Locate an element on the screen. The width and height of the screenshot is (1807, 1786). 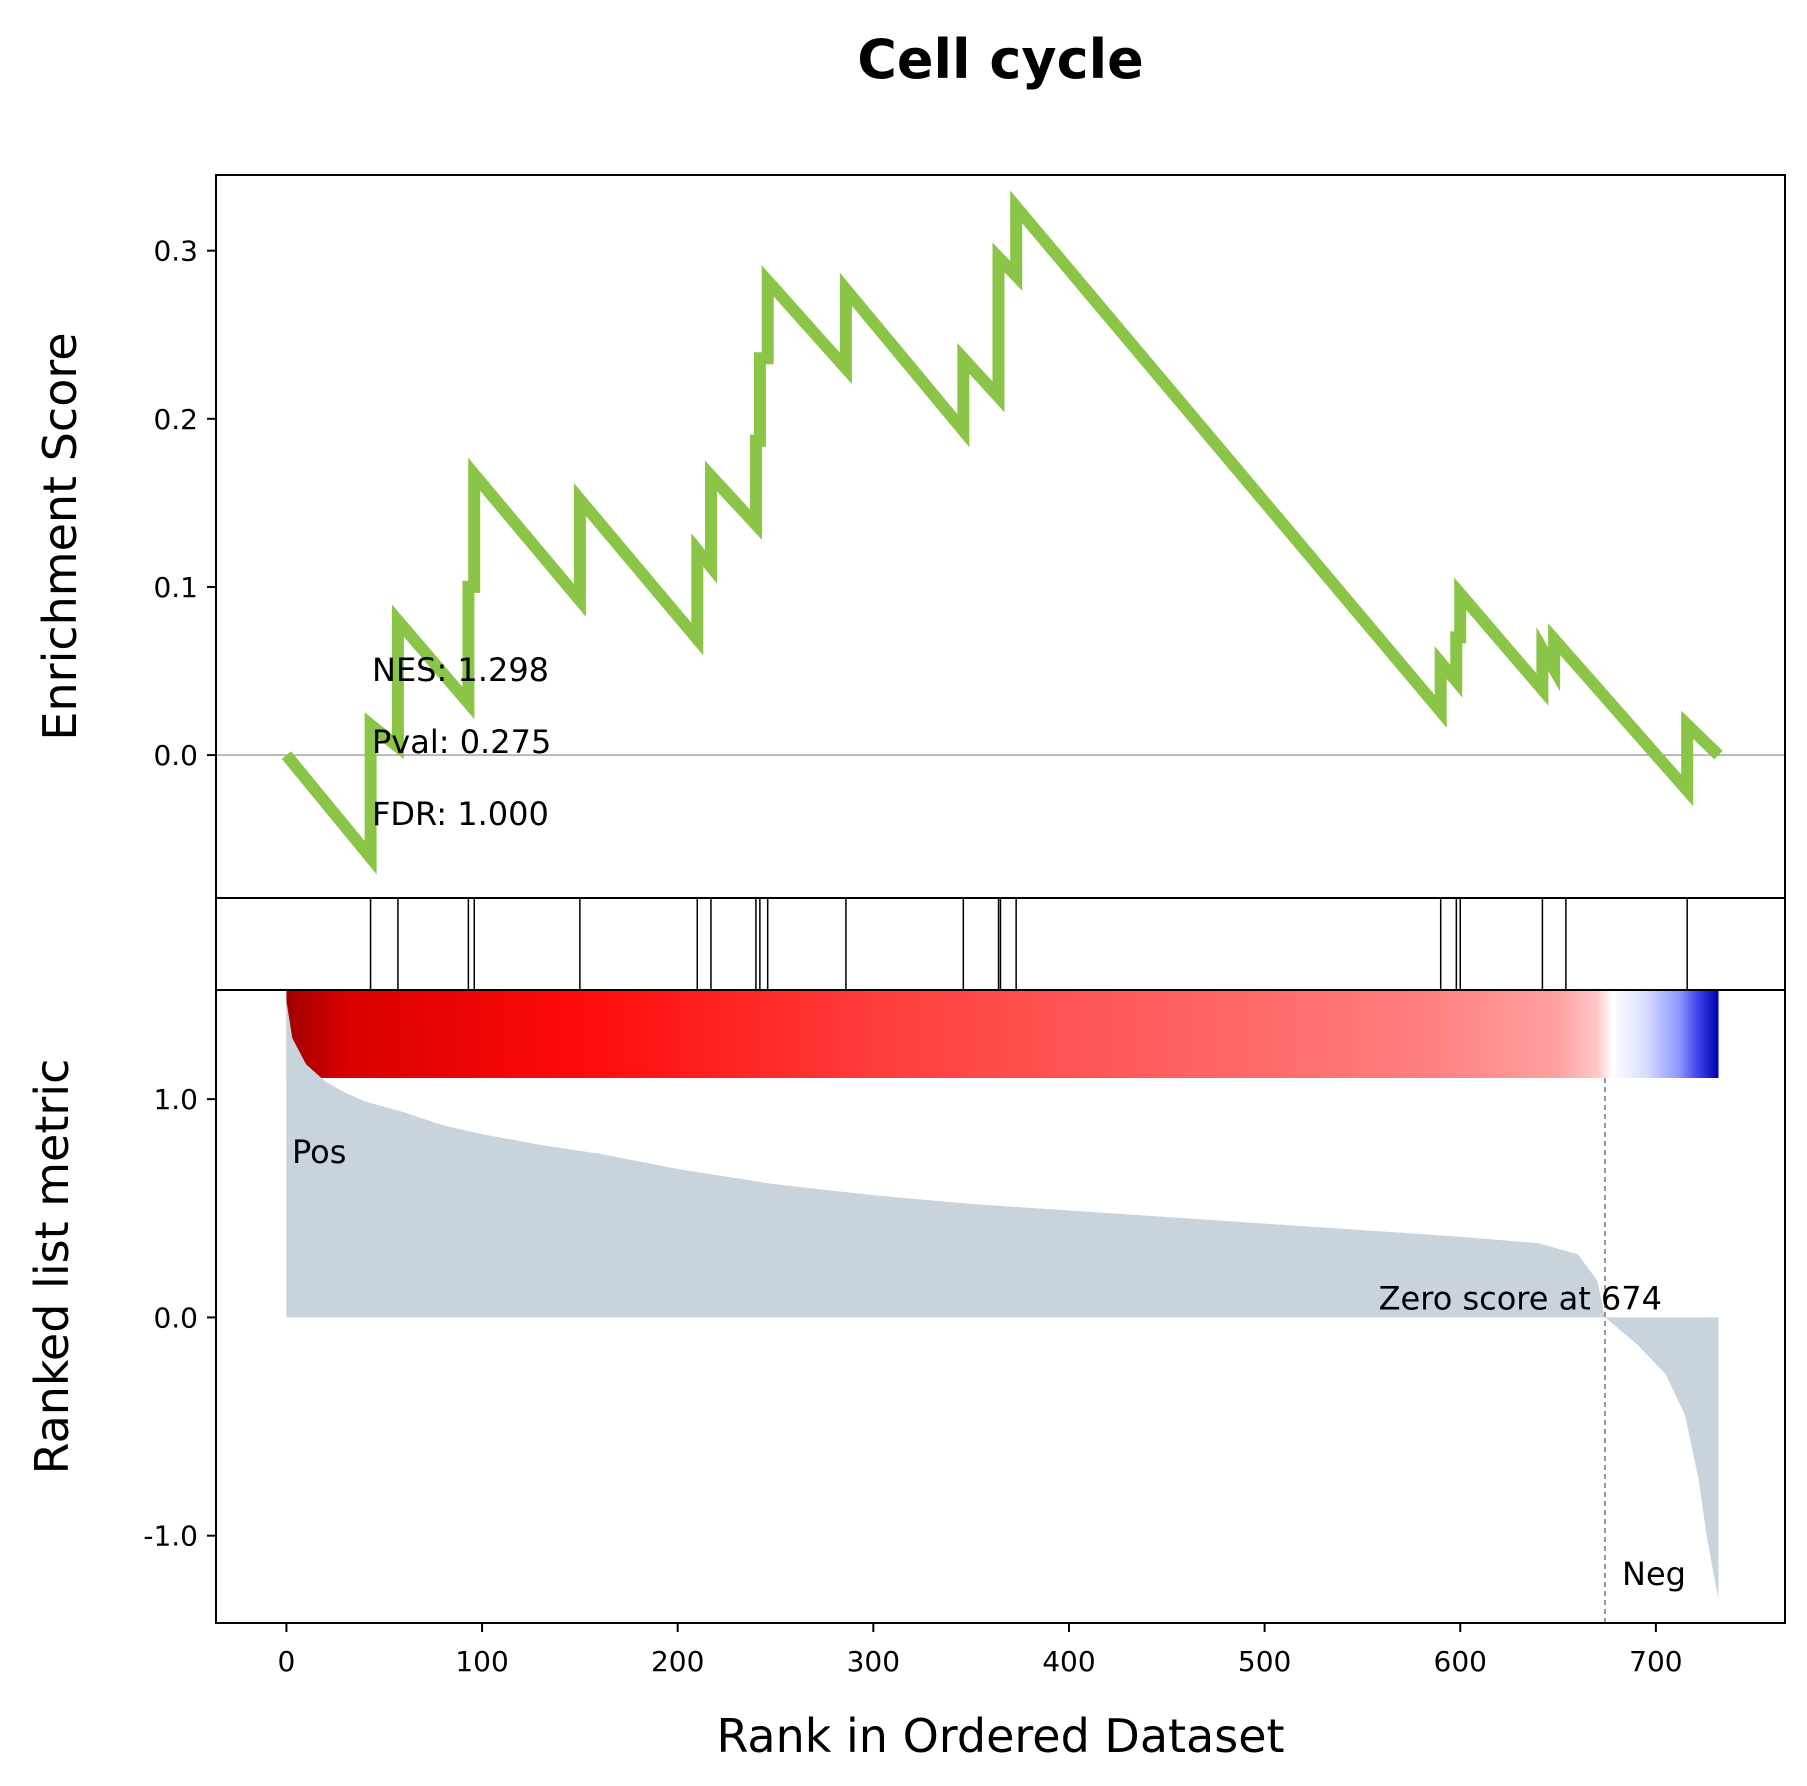
x-tick-label: 200 is located at coordinates (677, 1661).